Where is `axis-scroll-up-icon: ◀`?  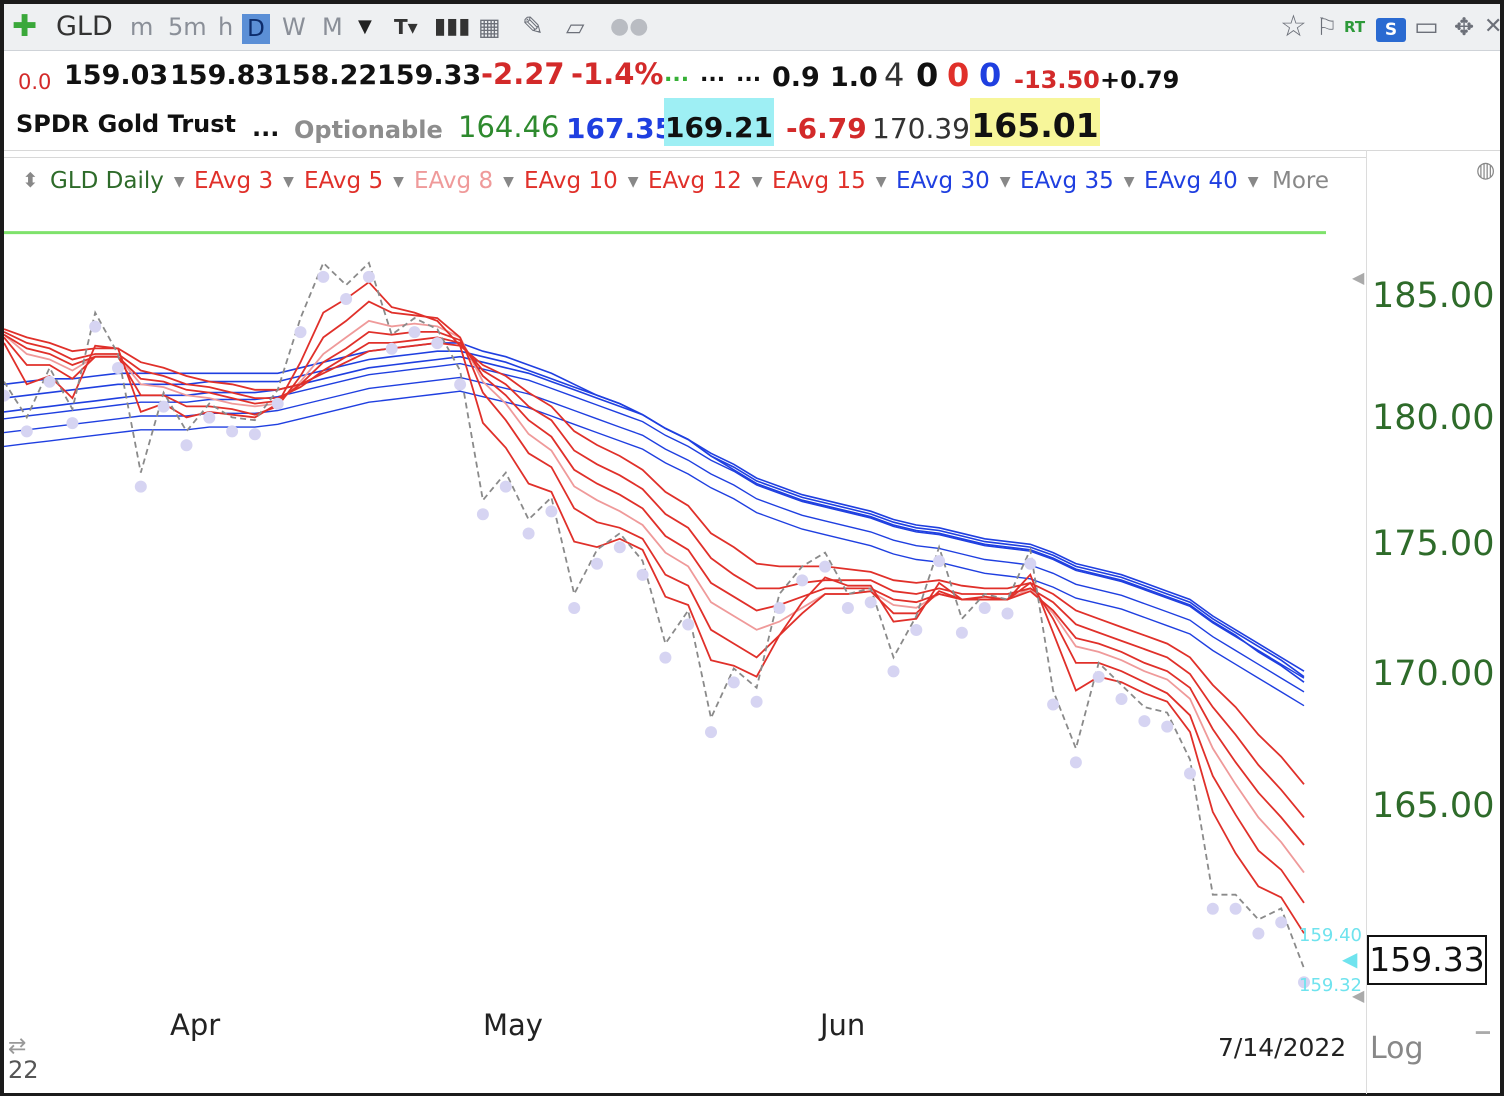 axis-scroll-up-icon: ◀ is located at coordinates (1358, 277).